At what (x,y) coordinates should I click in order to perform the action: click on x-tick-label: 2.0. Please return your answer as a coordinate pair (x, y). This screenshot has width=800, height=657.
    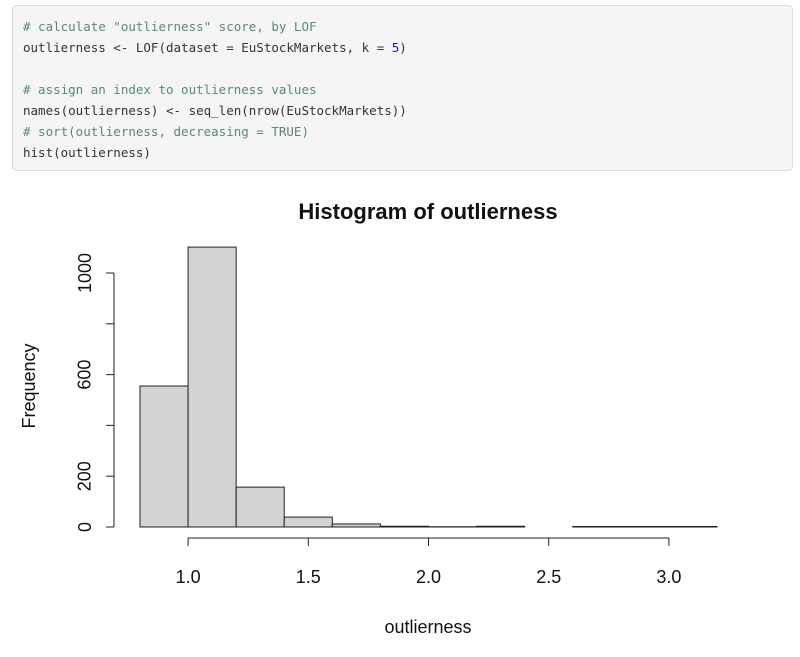
    Looking at the image, I should click on (428, 577).